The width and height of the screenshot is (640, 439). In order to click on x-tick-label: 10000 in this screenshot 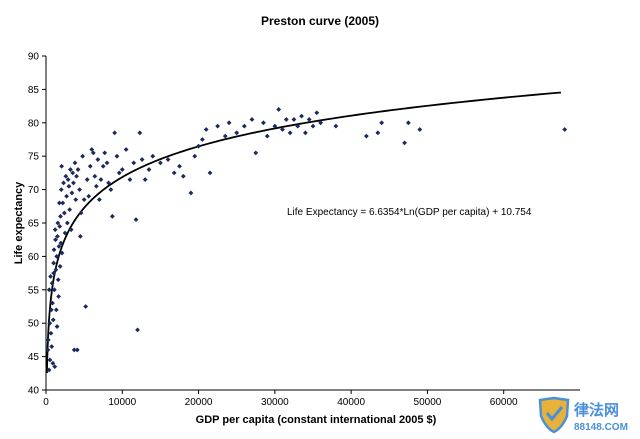, I will do `click(122, 402)`.